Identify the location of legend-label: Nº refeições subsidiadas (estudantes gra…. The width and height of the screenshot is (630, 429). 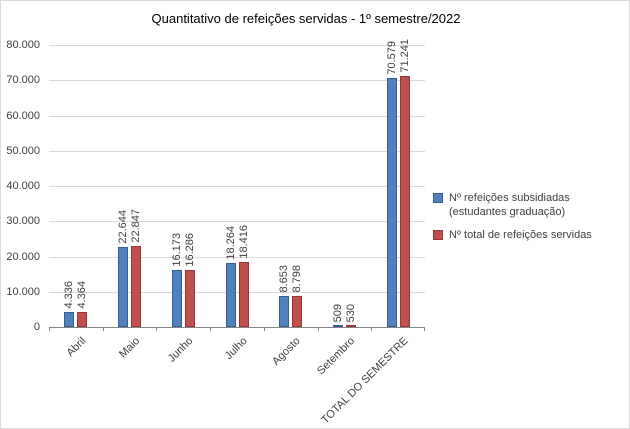
(509, 205).